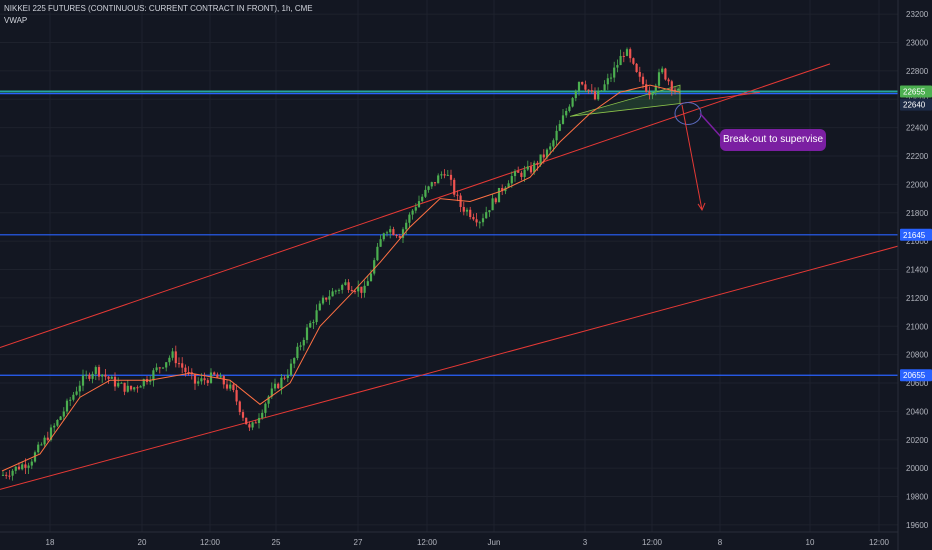  I want to click on price-tag-label: 22640, so click(914, 105).